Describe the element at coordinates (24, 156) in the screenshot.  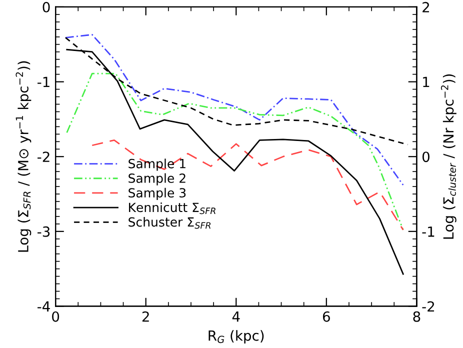
I see `y-axis-title: Log (Σ$_{SFR}$ / (M⊙ yr$^{−1}$ kpc$^{−2}$))` at that location.